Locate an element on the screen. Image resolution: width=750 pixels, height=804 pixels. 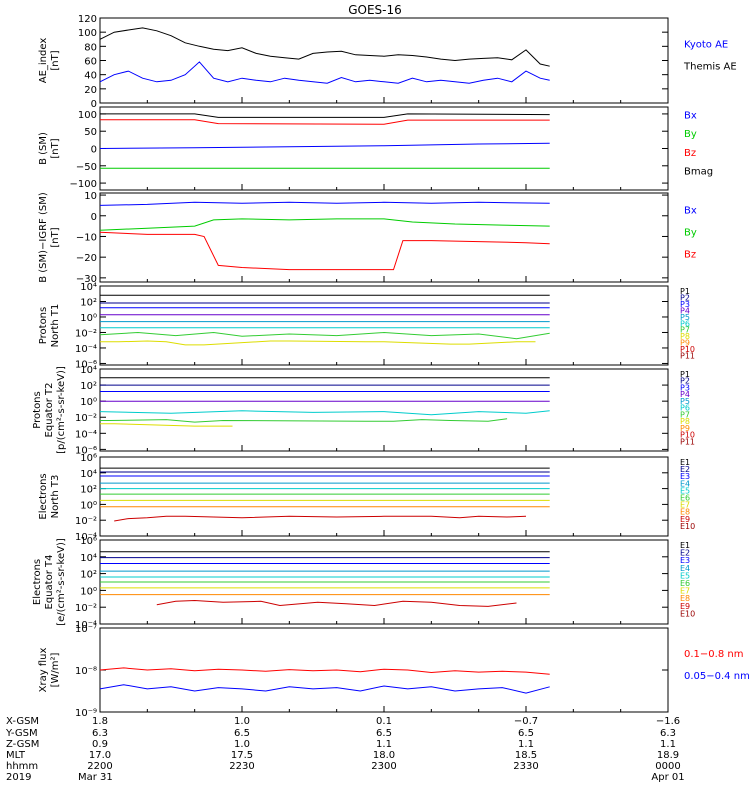
series-bigrf-By is located at coordinates (324, 224).